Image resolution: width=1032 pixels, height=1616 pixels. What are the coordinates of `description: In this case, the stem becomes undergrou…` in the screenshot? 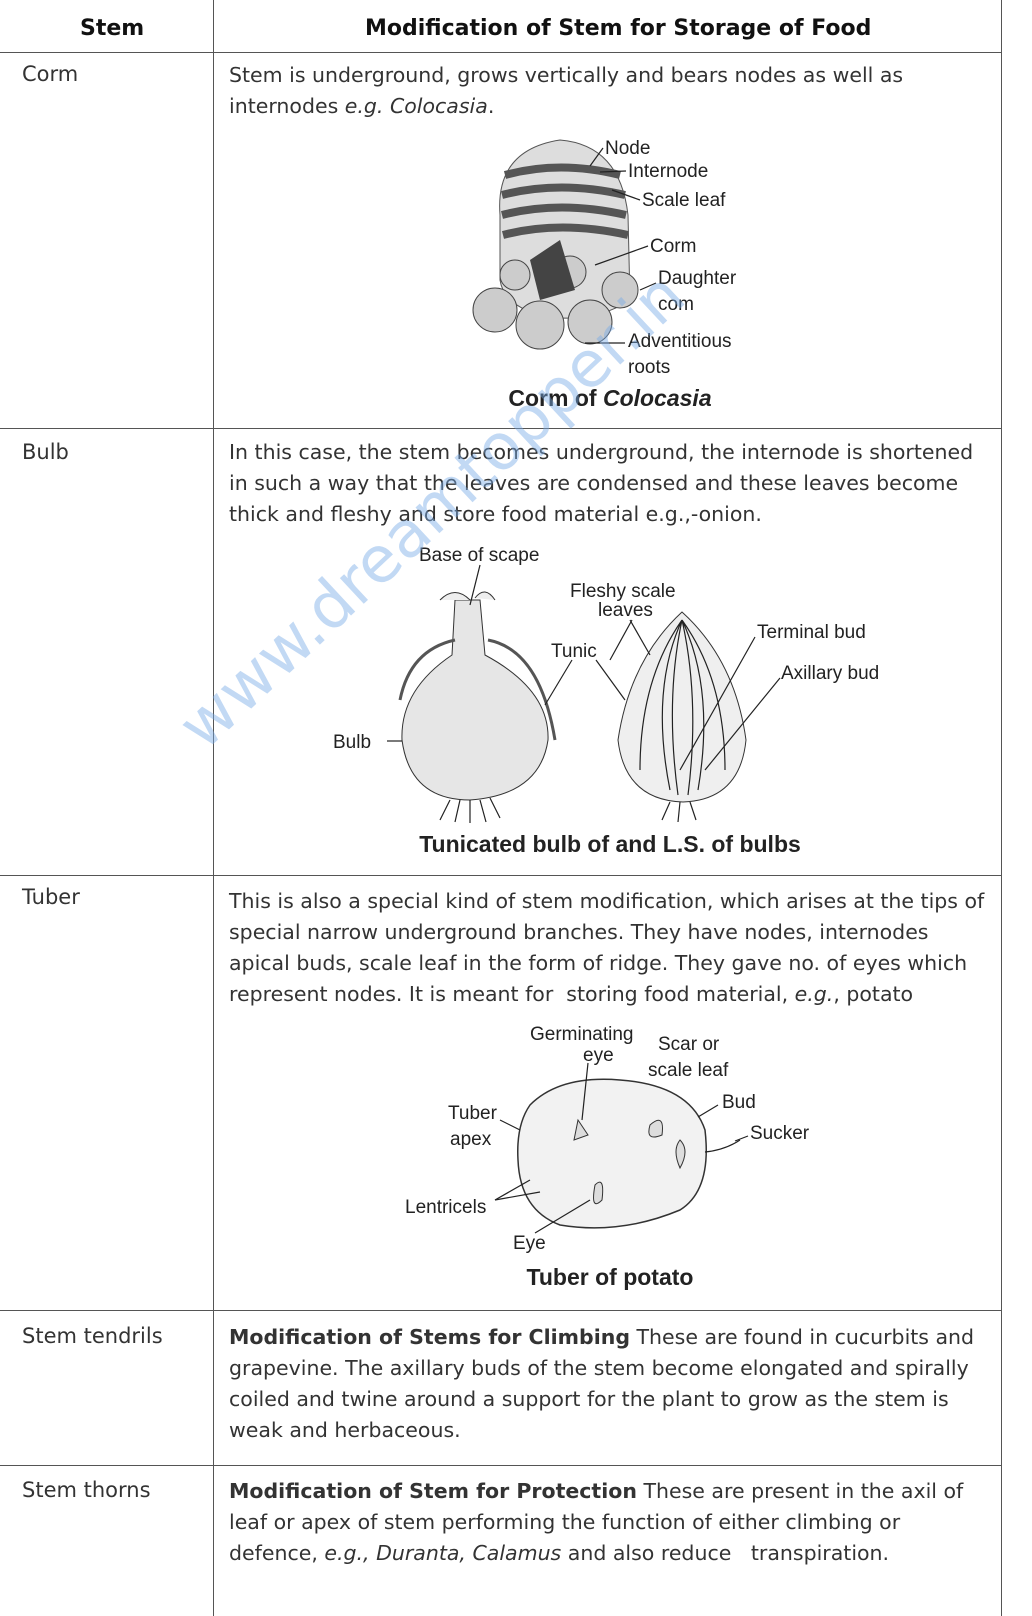 It's located at (609, 483).